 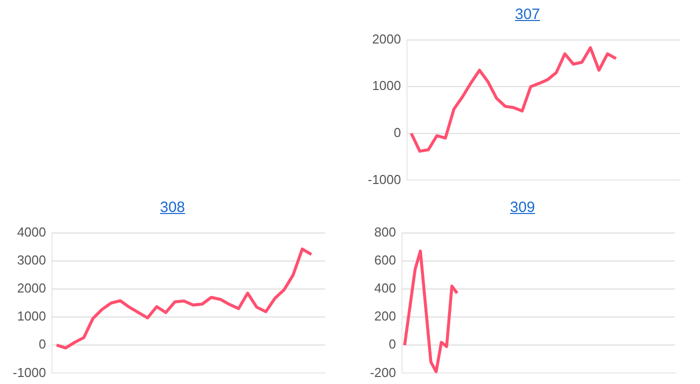 What do you see at coordinates (385, 260) in the screenshot?
I see `y-tick-label: 600` at bounding box center [385, 260].